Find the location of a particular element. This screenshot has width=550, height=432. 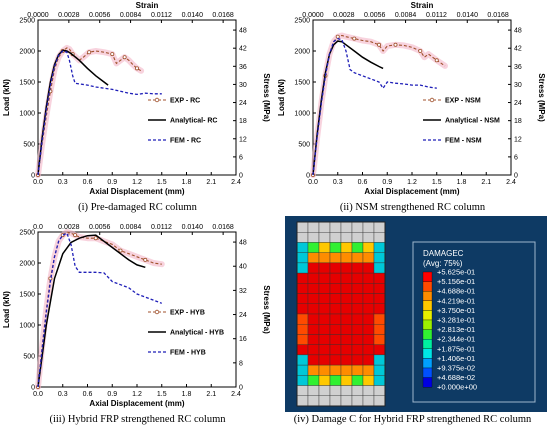

caption-1: (i) Pre-damaged RC column is located at coordinates (137, 207).